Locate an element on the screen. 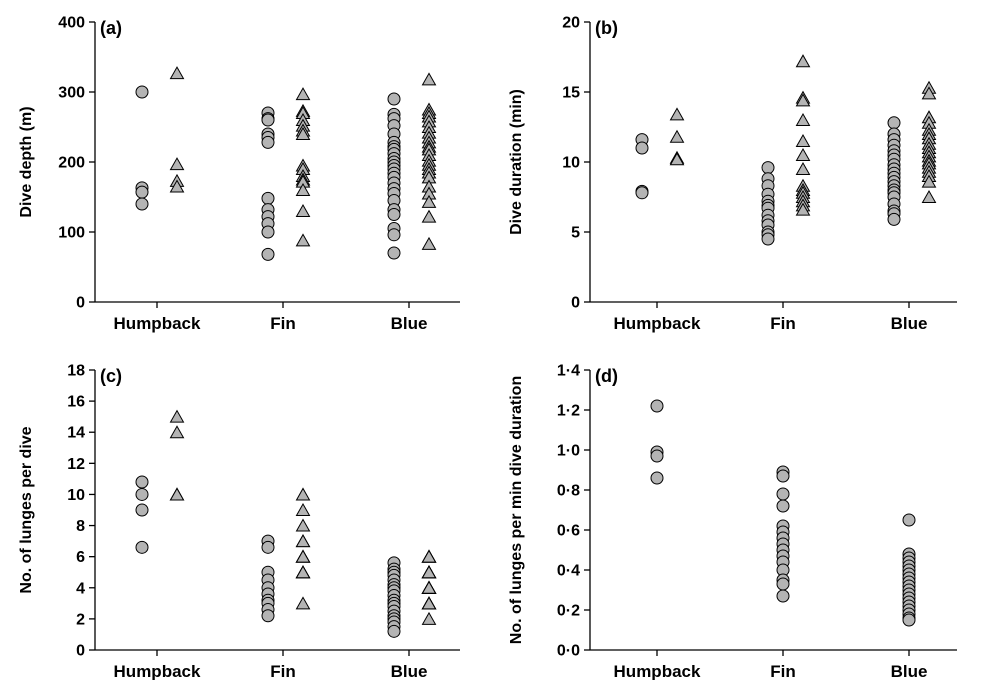 This screenshot has width=982, height=680. y-tick-label: 2 is located at coordinates (80, 619).